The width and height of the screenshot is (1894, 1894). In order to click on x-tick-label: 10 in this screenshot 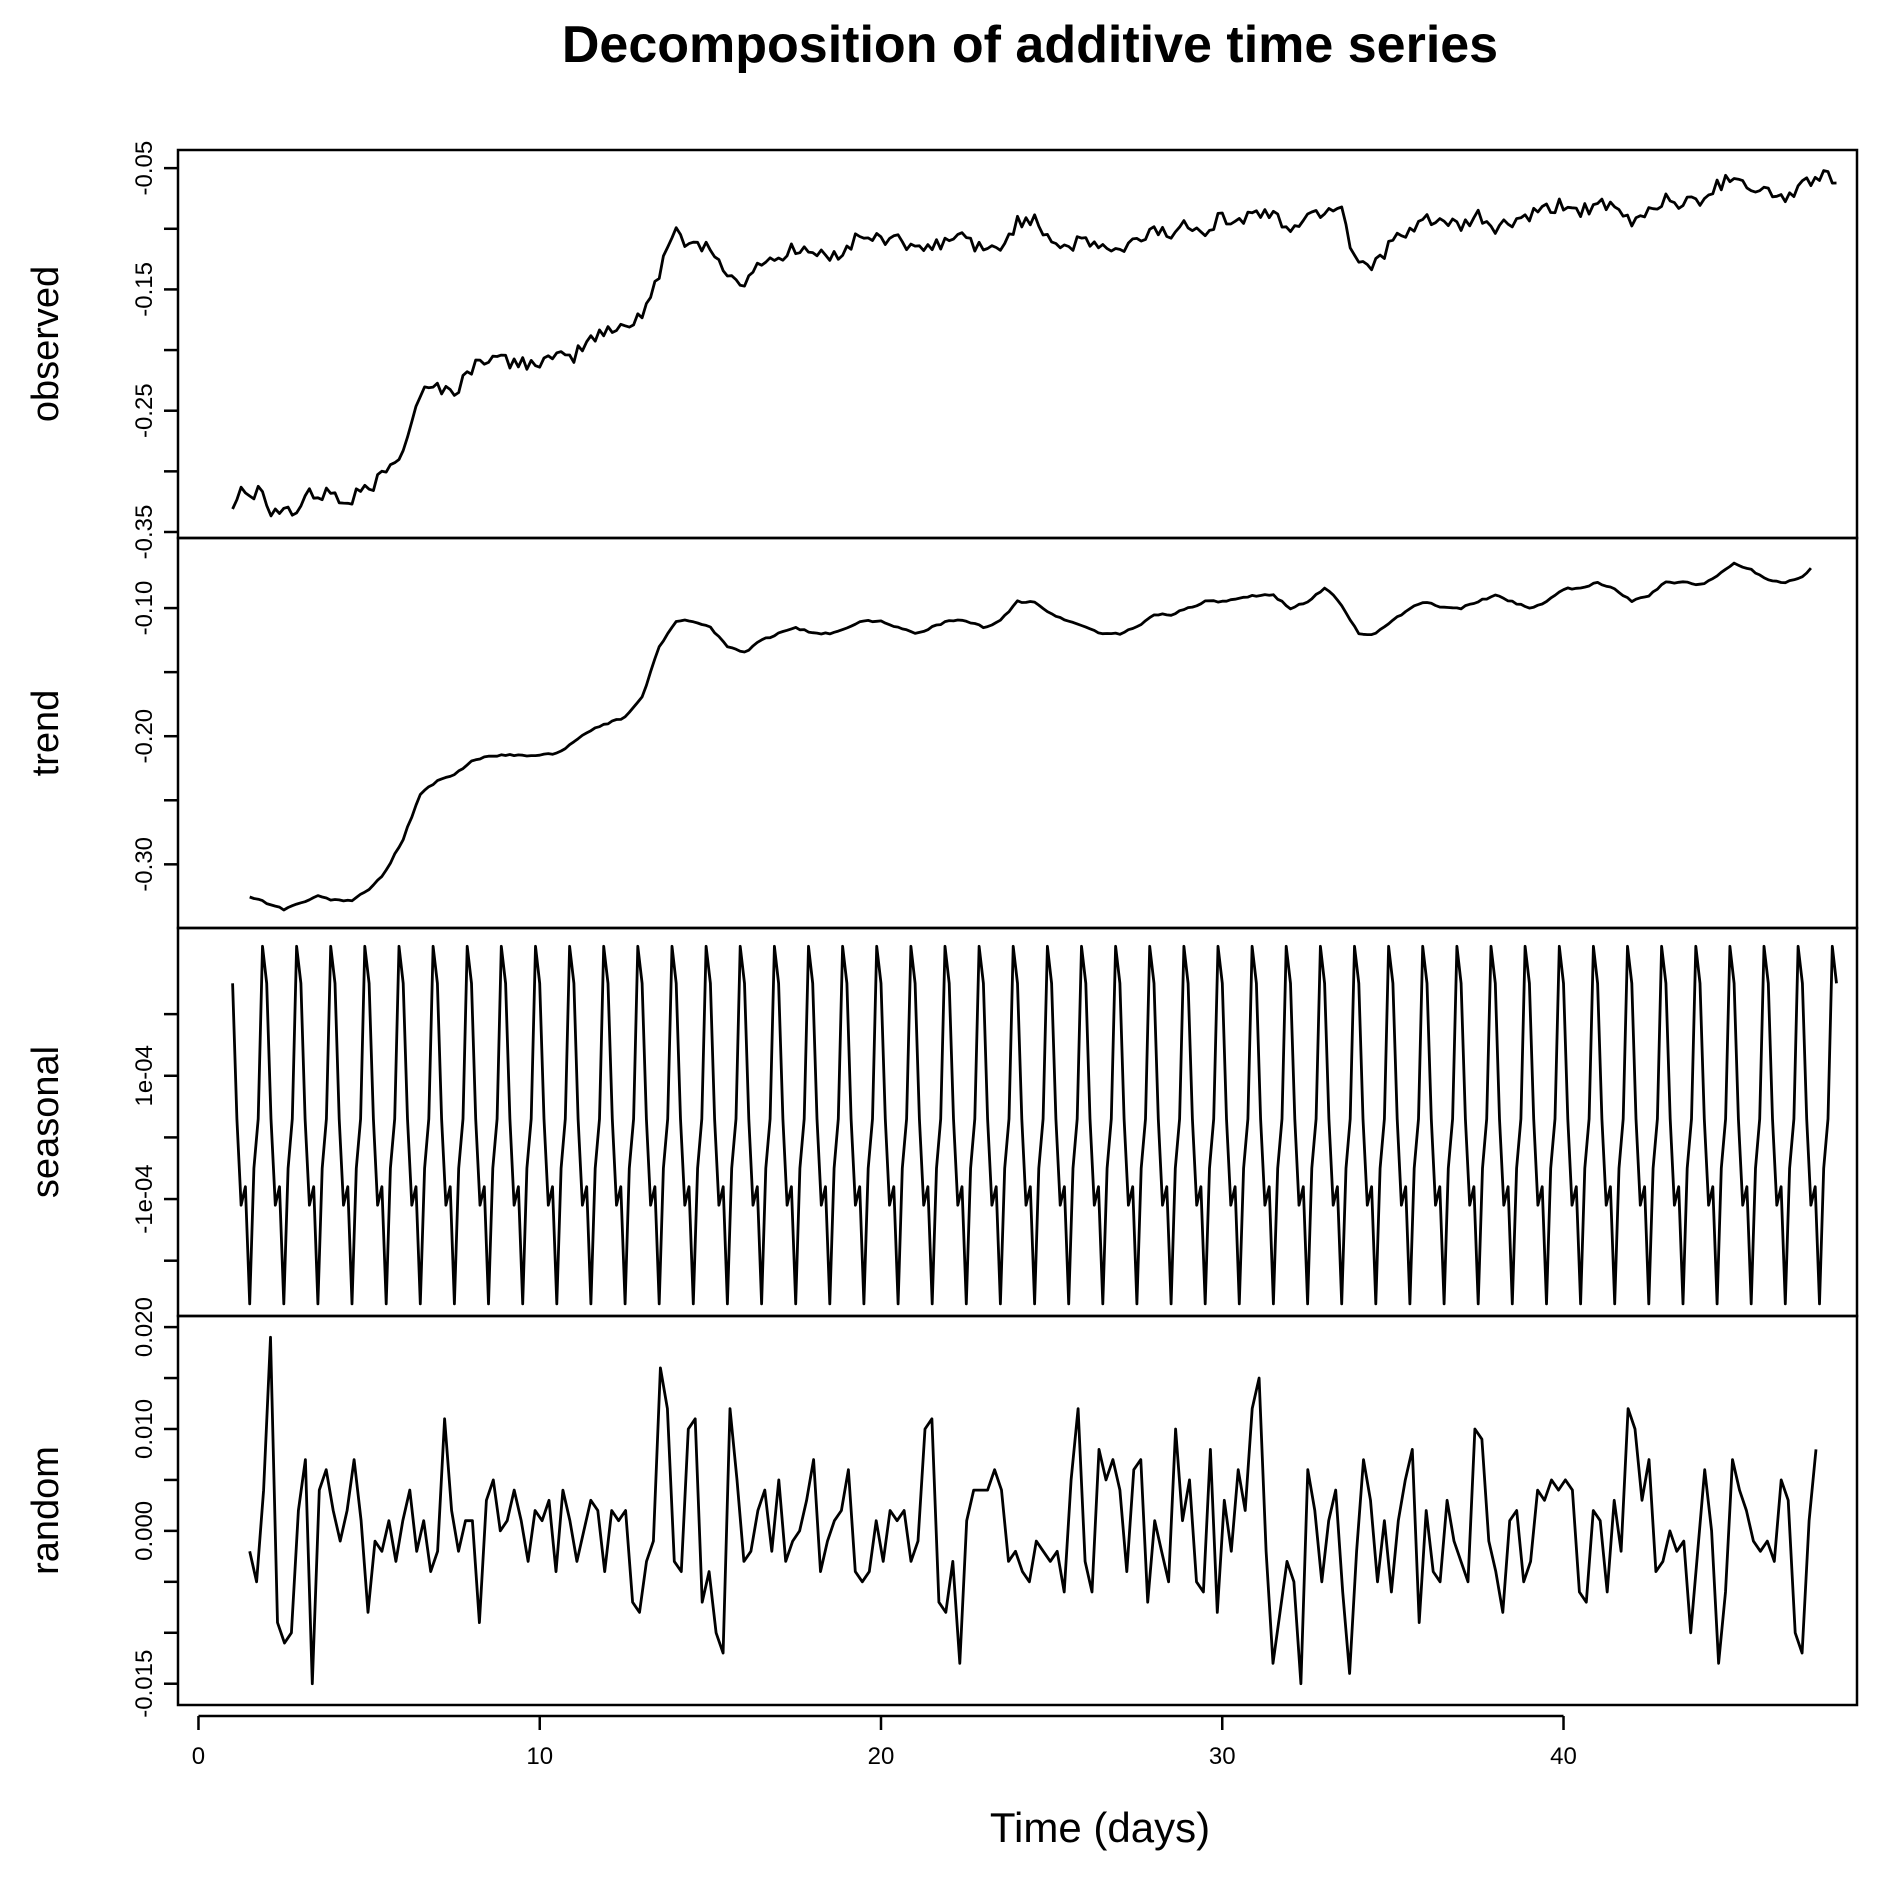, I will do `click(539, 1756)`.